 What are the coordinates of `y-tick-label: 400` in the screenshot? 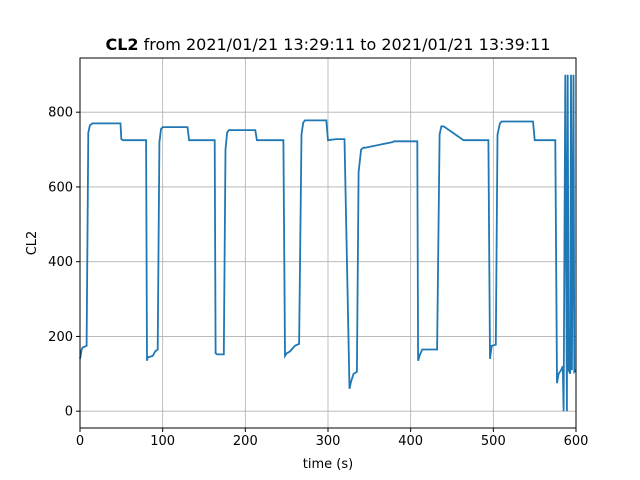 It's located at (60, 262).